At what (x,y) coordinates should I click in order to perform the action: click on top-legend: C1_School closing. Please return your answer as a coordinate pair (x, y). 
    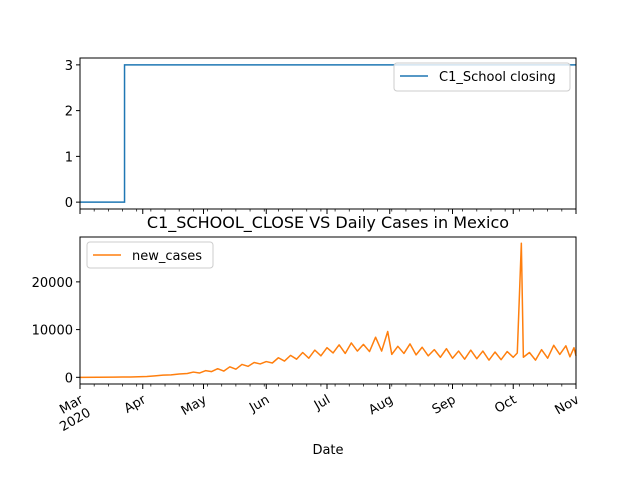
    Looking at the image, I should click on (482, 77).